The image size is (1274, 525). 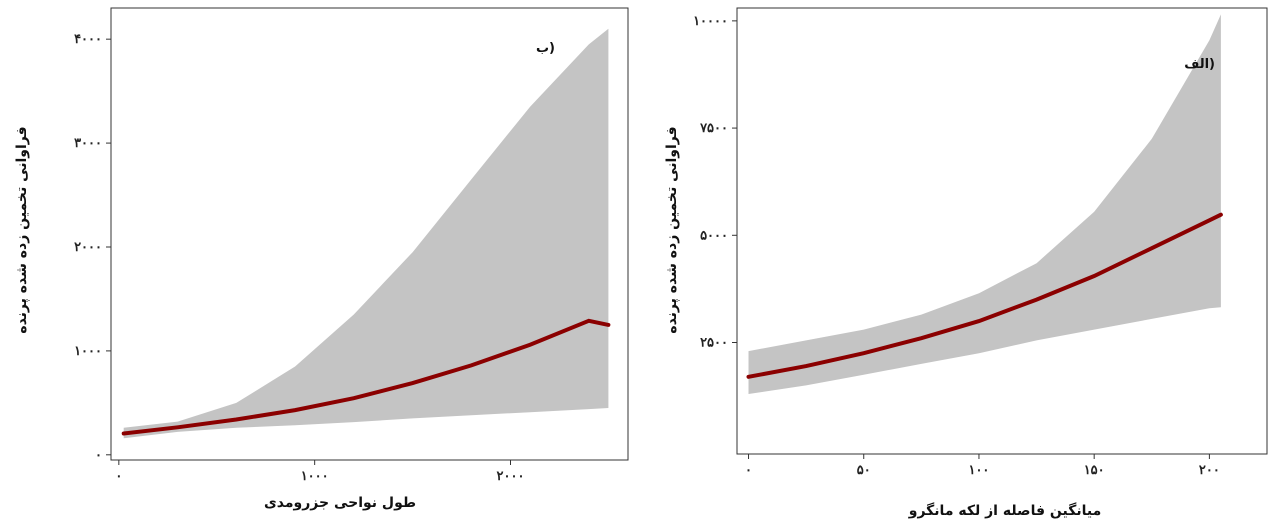 I want to click on y-tick-label: ۱۰۰۰, so click(x=88, y=351).